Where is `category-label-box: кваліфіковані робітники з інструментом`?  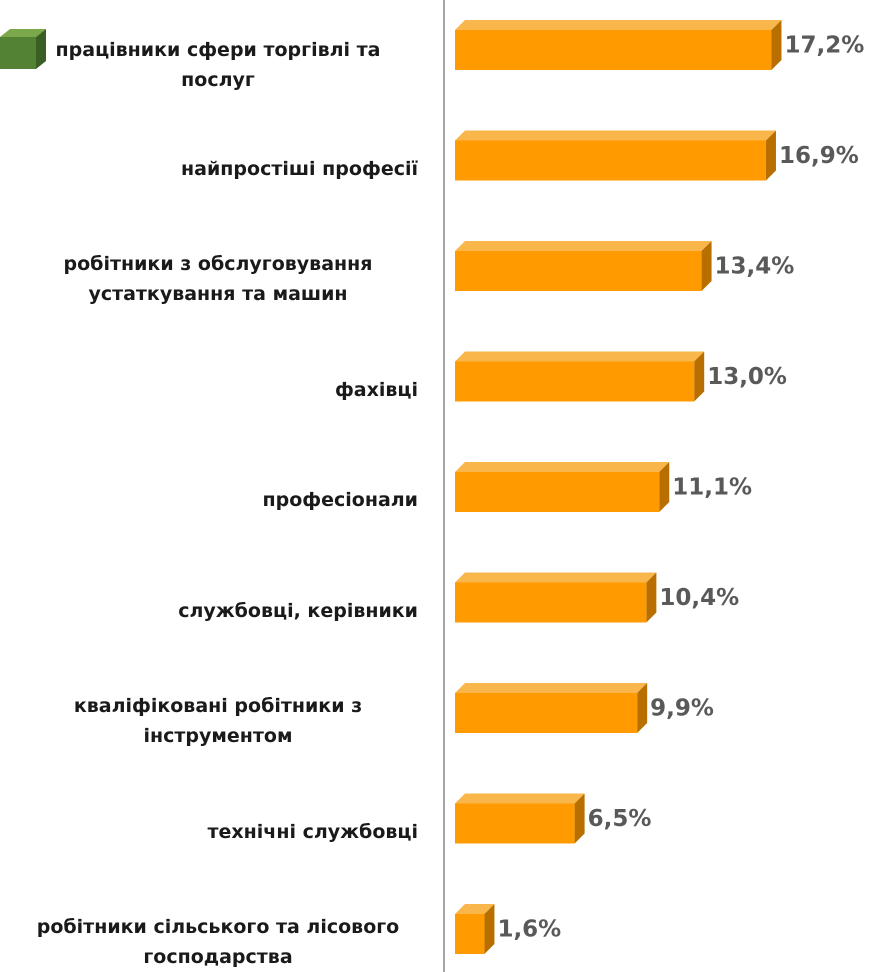 category-label-box: кваліфіковані робітники з інструментом is located at coordinates (213, 721).